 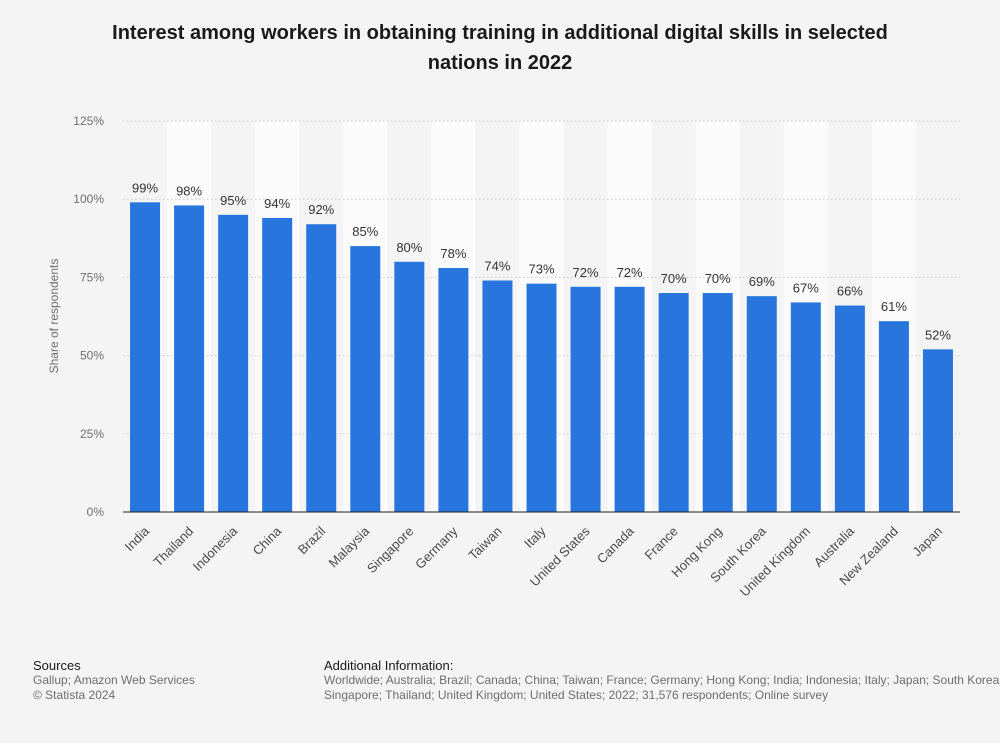 What do you see at coordinates (88, 121) in the screenshot?
I see `y-tick-label: 125%` at bounding box center [88, 121].